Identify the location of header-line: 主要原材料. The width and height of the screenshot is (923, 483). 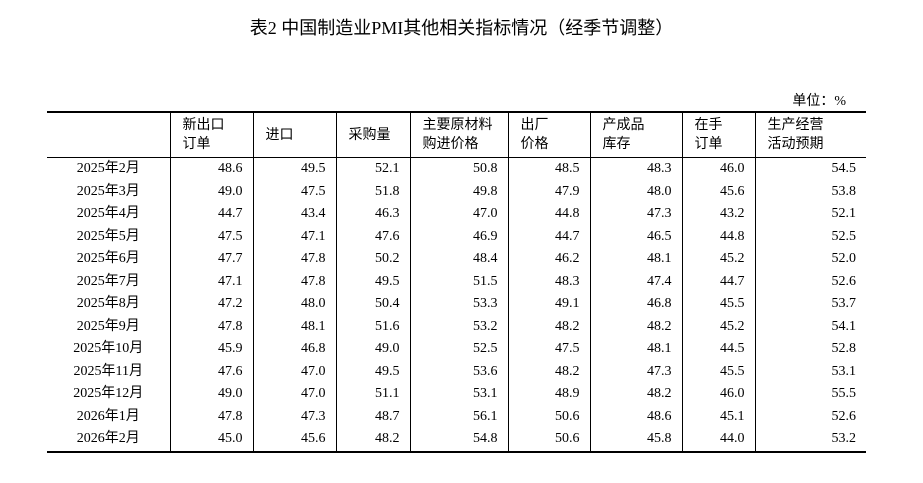
(457, 125).